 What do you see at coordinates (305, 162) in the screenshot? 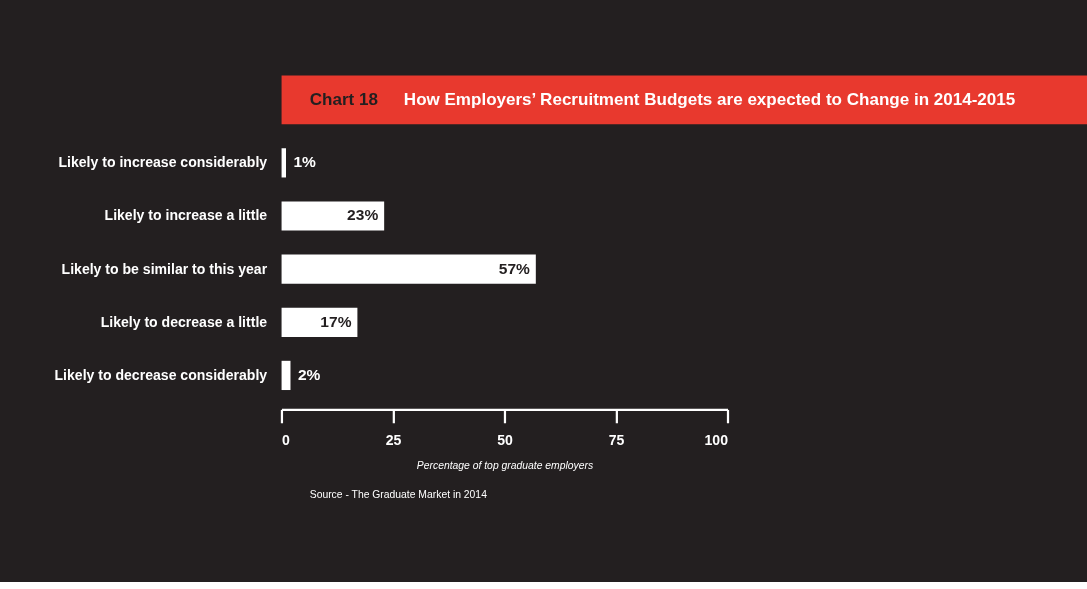
I see `data-label: 1%` at bounding box center [305, 162].